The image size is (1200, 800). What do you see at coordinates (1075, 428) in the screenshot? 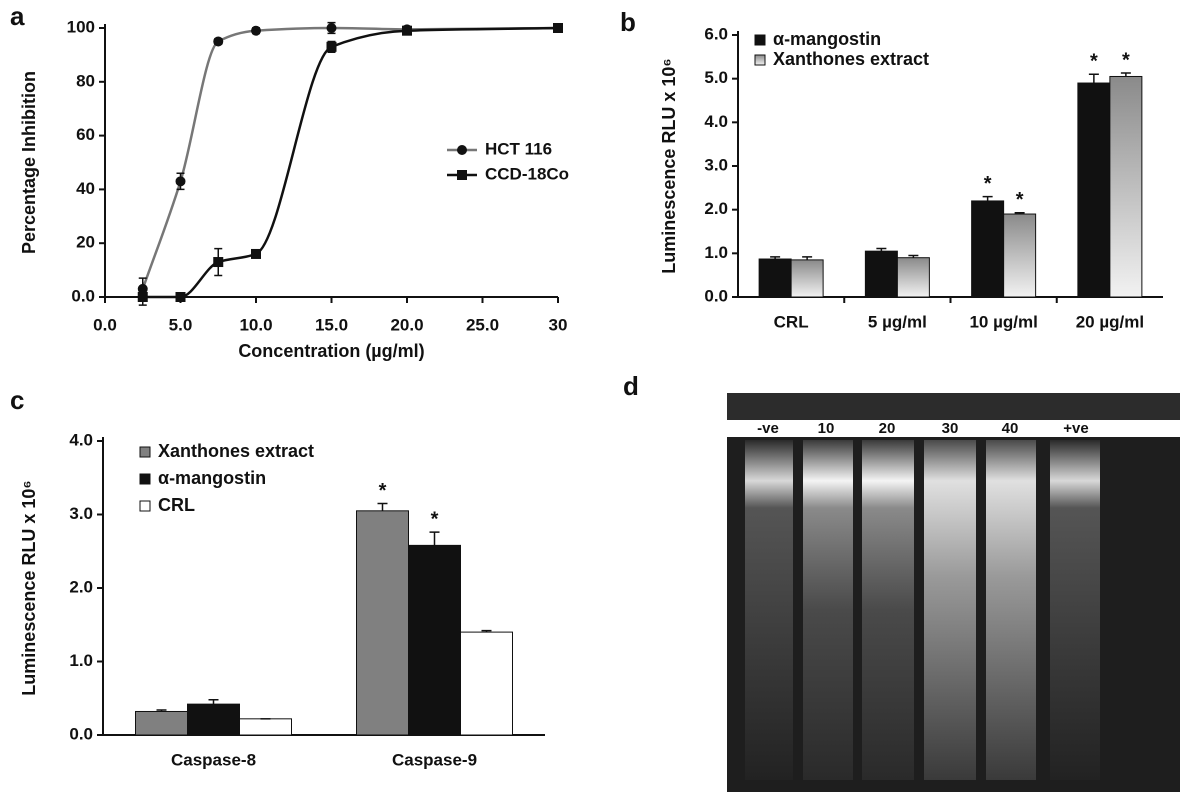
I see `lane-label: +ve` at bounding box center [1075, 428].